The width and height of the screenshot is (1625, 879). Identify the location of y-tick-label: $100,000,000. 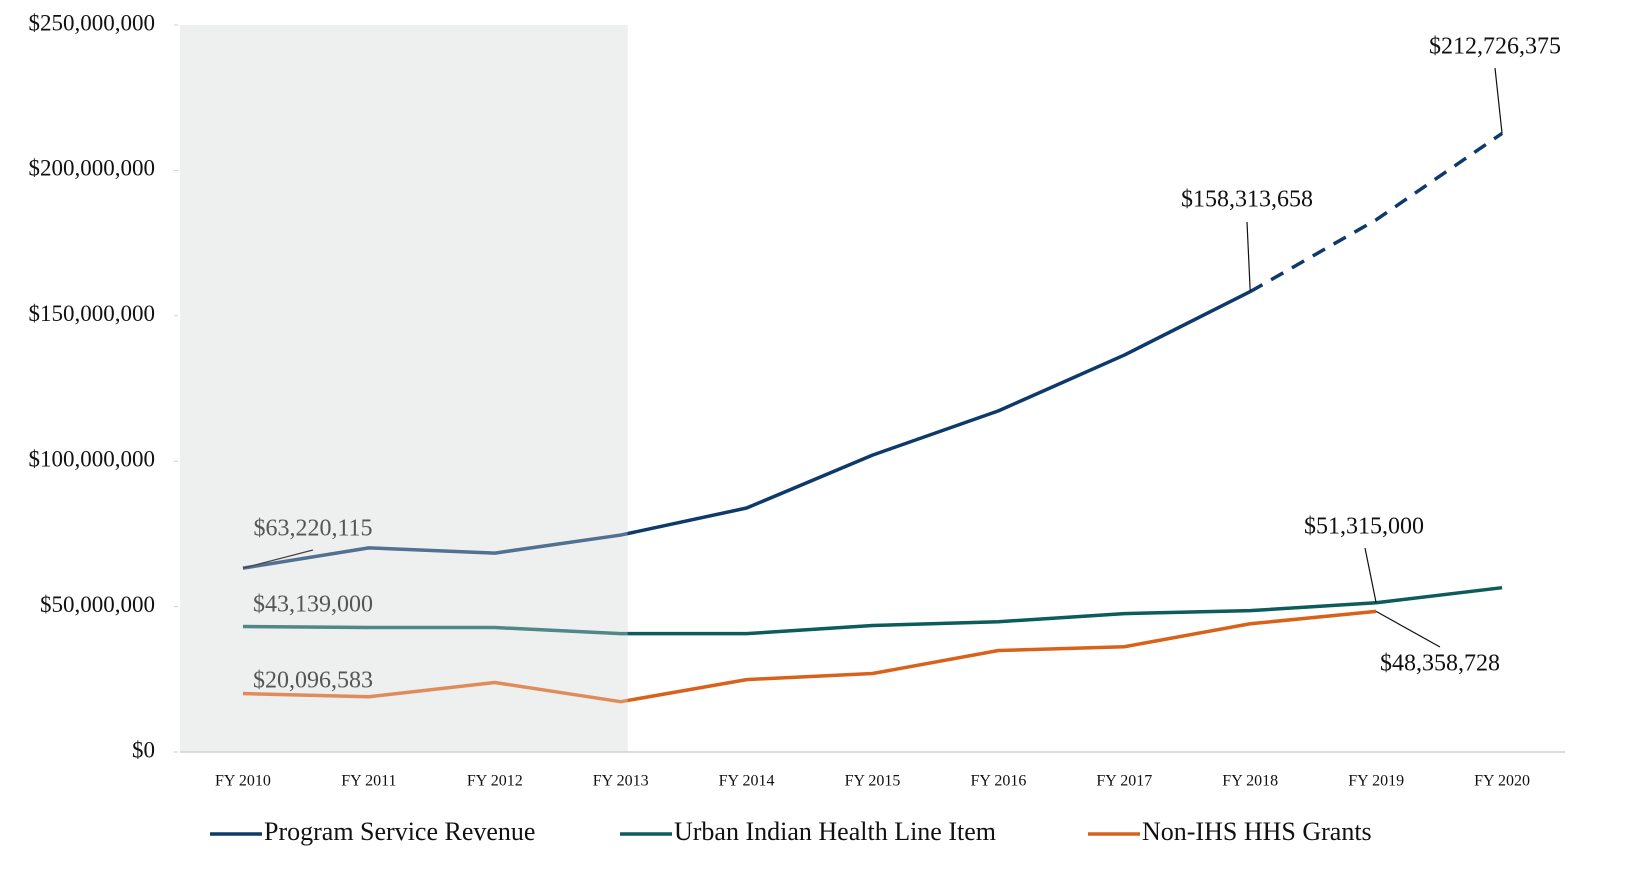
(92, 458).